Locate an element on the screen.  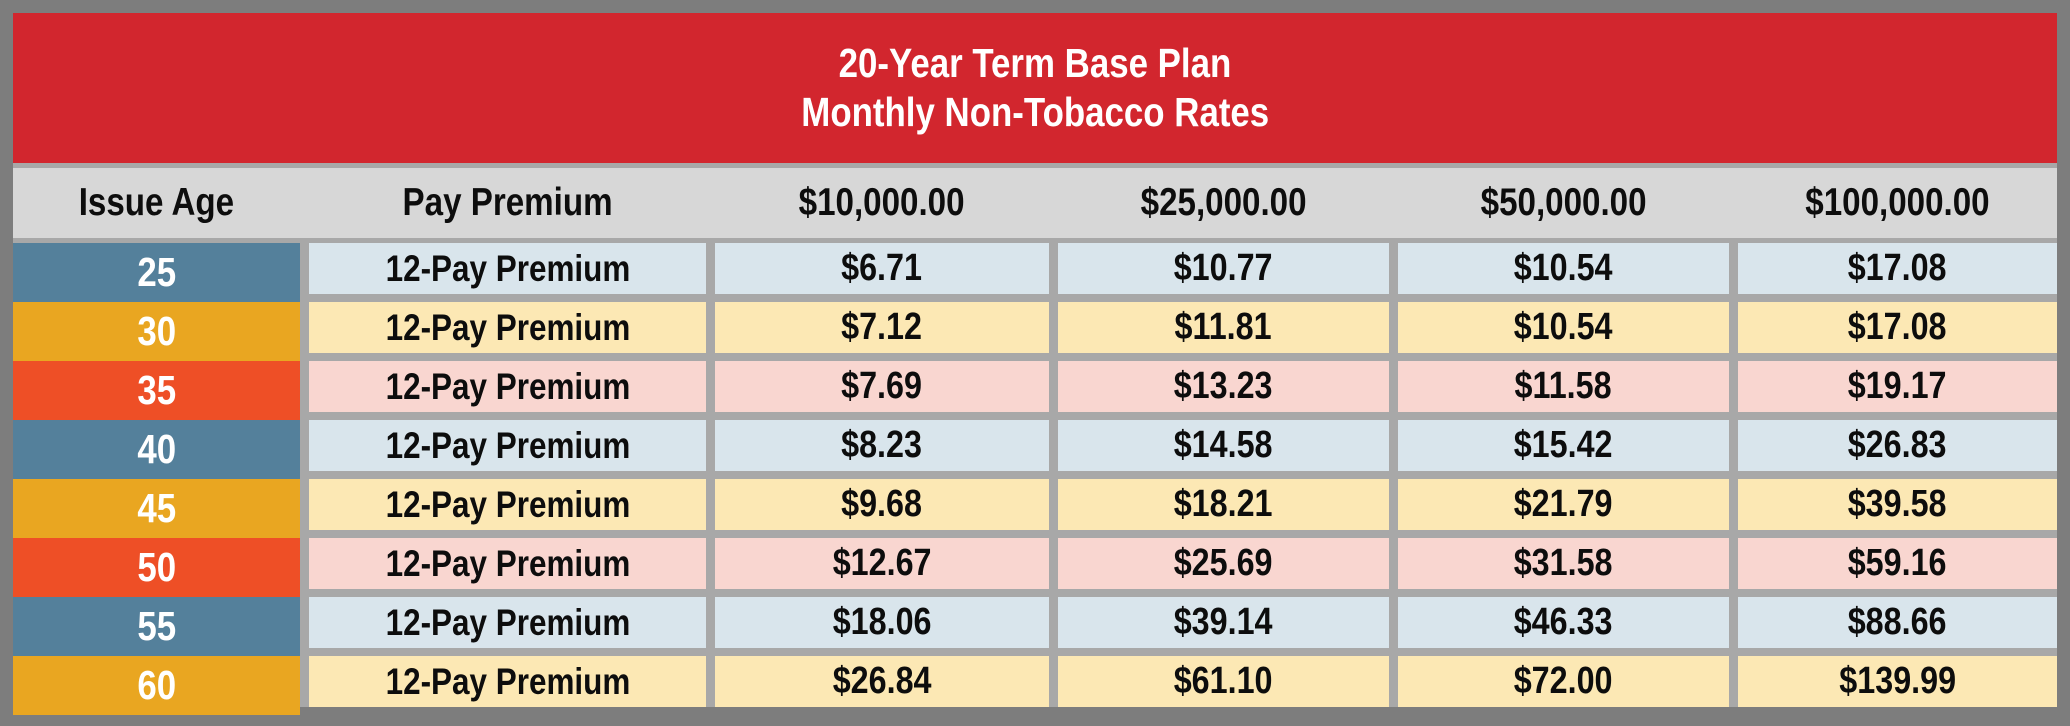
rate-cell-row5-col2: $31.58 is located at coordinates (1563, 563).